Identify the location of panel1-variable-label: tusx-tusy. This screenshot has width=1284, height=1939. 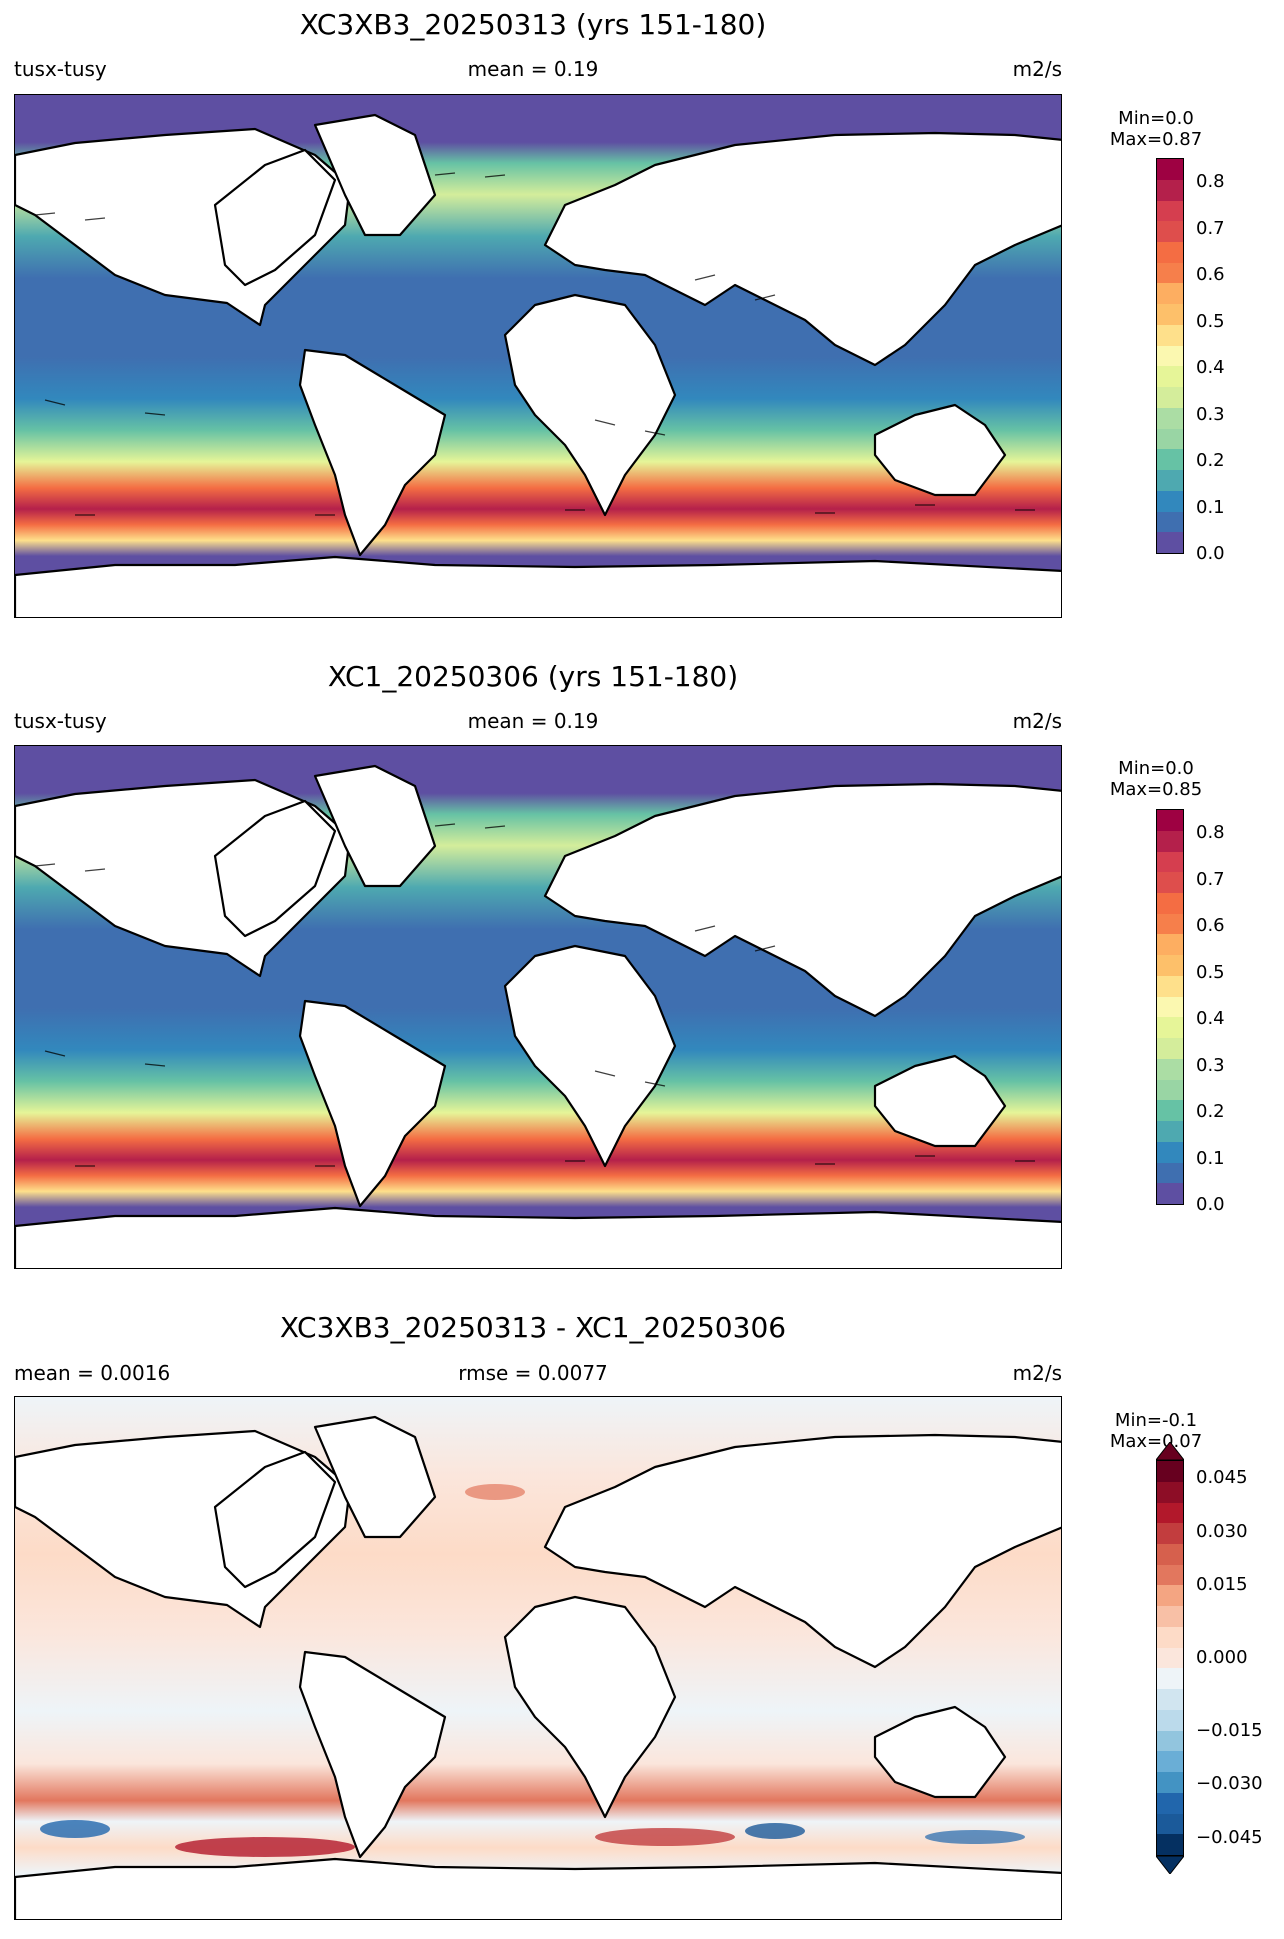
(60, 69).